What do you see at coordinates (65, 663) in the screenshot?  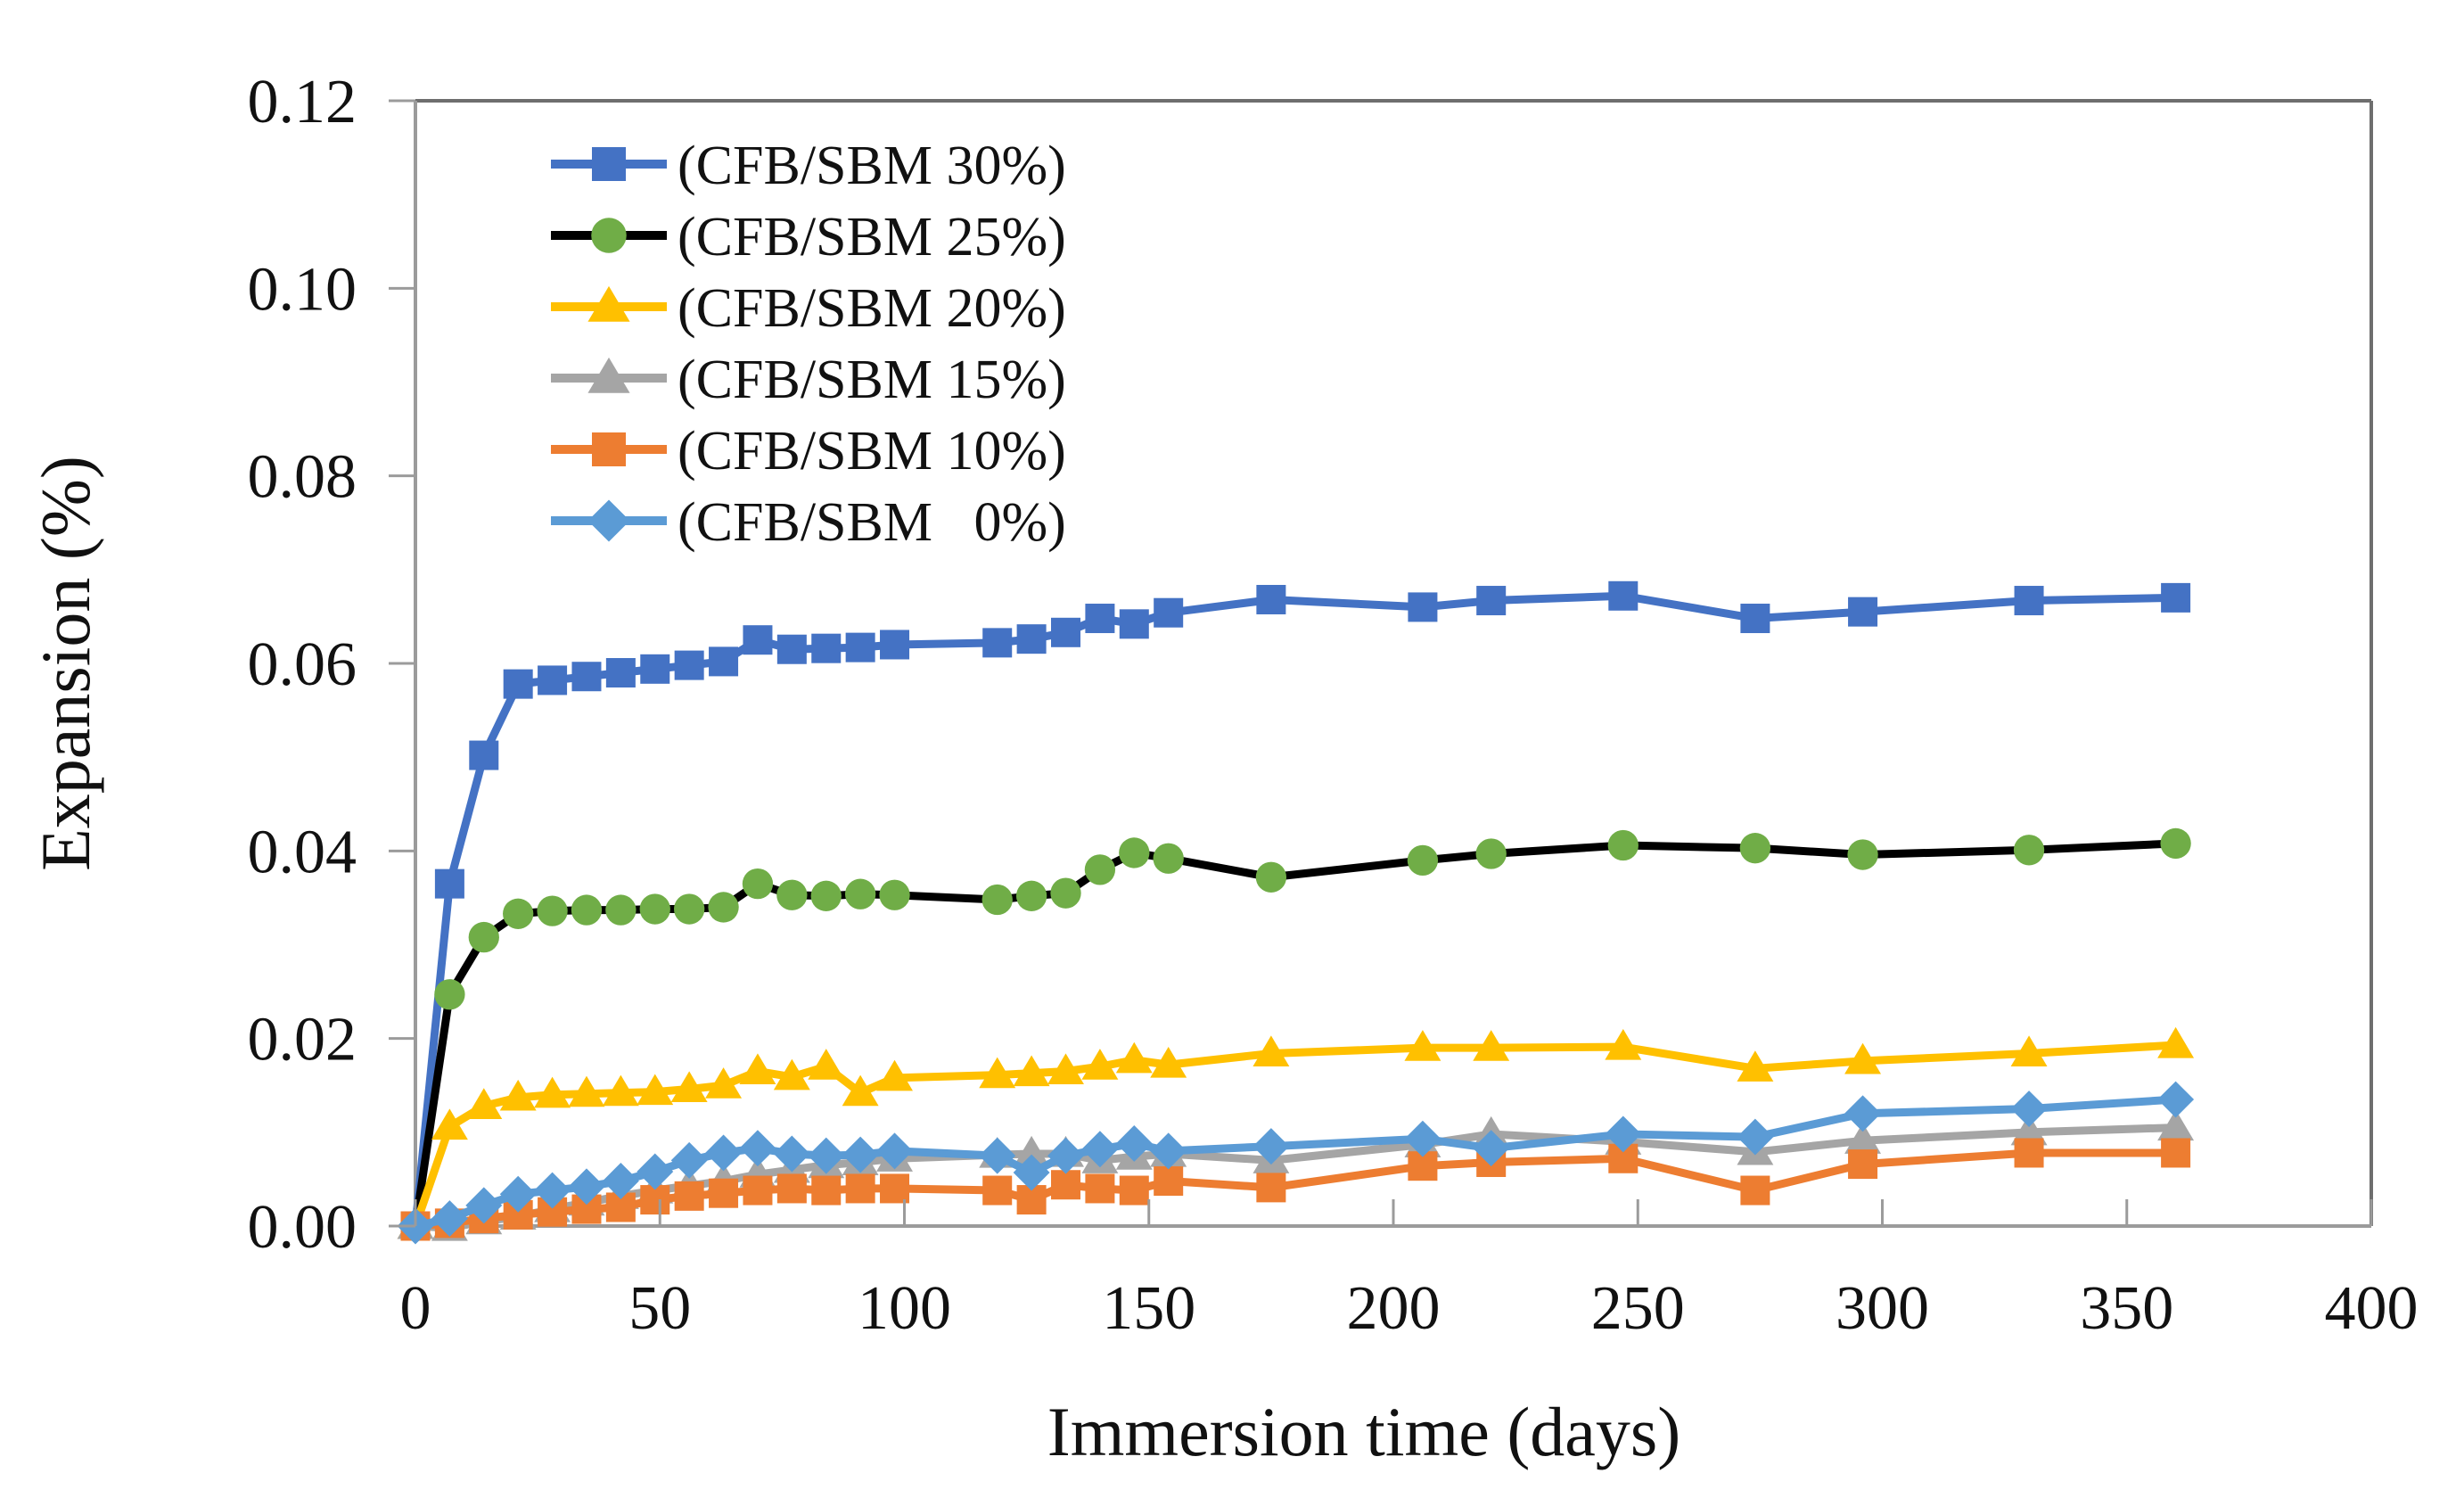 I see `y-axis-title: Expansion (%)` at bounding box center [65, 663].